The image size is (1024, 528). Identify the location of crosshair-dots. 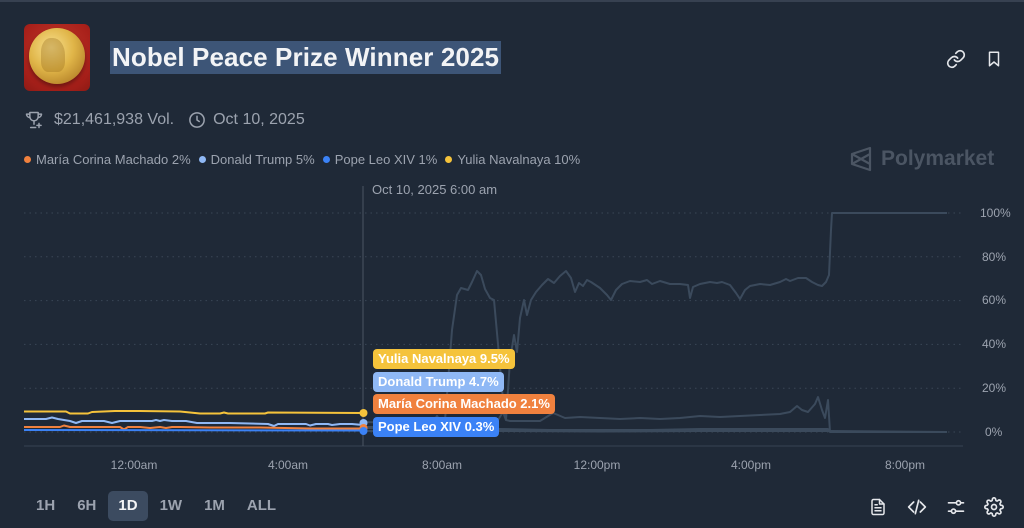
(363, 422).